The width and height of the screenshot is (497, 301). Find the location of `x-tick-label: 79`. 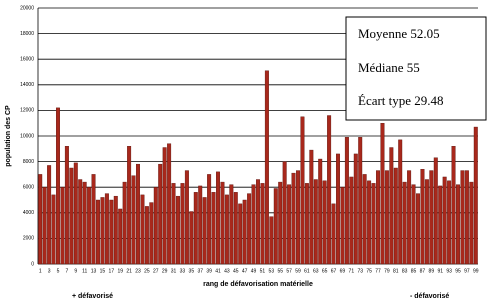

x-tick-label: 79 is located at coordinates (387, 271).